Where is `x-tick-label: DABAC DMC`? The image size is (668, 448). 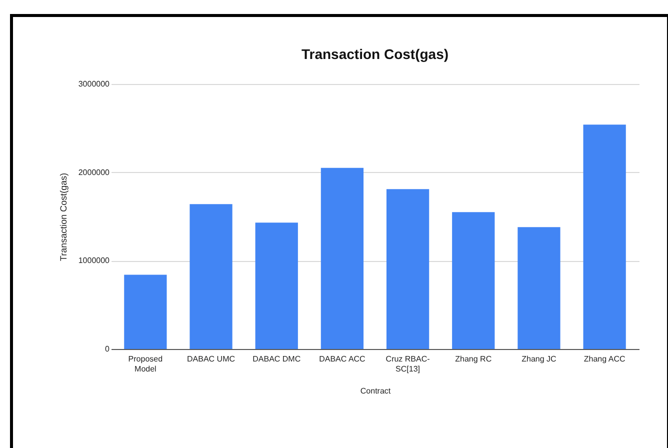 x-tick-label: DABAC DMC is located at coordinates (276, 359).